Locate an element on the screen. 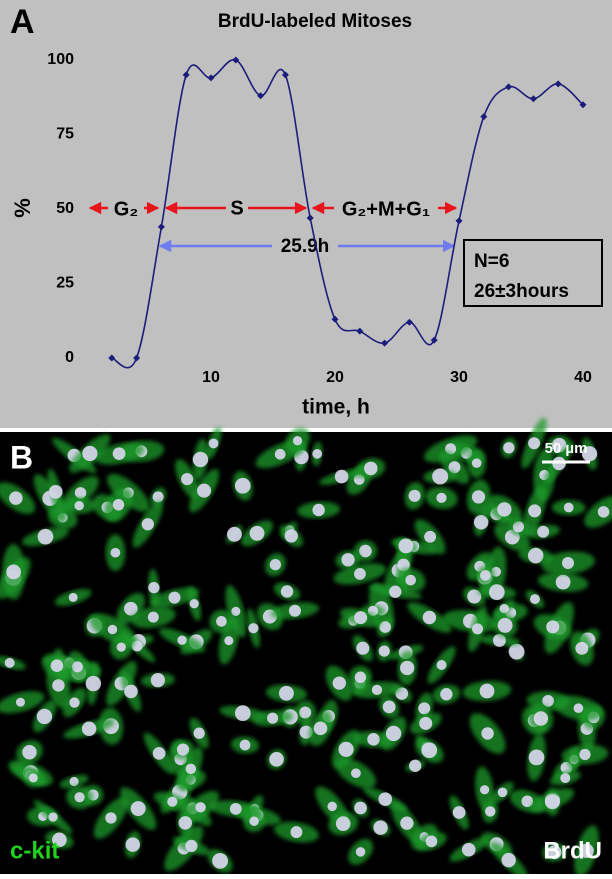 The height and width of the screenshot is (879, 612). phase-label: S is located at coordinates (236, 208).